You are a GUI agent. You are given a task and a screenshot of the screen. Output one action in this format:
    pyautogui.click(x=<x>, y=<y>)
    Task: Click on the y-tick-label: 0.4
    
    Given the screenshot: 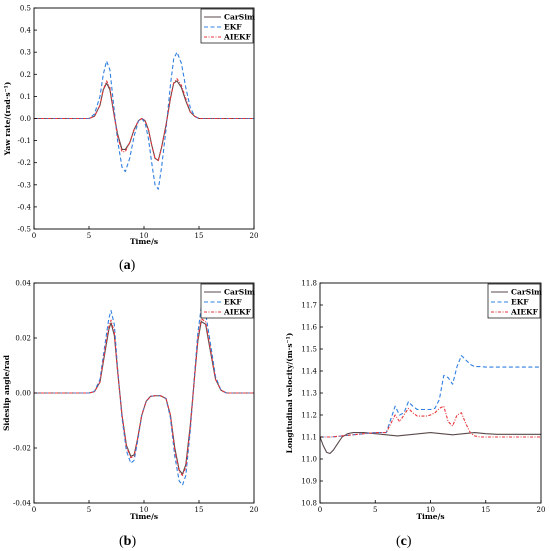 What is the action you would take?
    pyautogui.click(x=26, y=31)
    